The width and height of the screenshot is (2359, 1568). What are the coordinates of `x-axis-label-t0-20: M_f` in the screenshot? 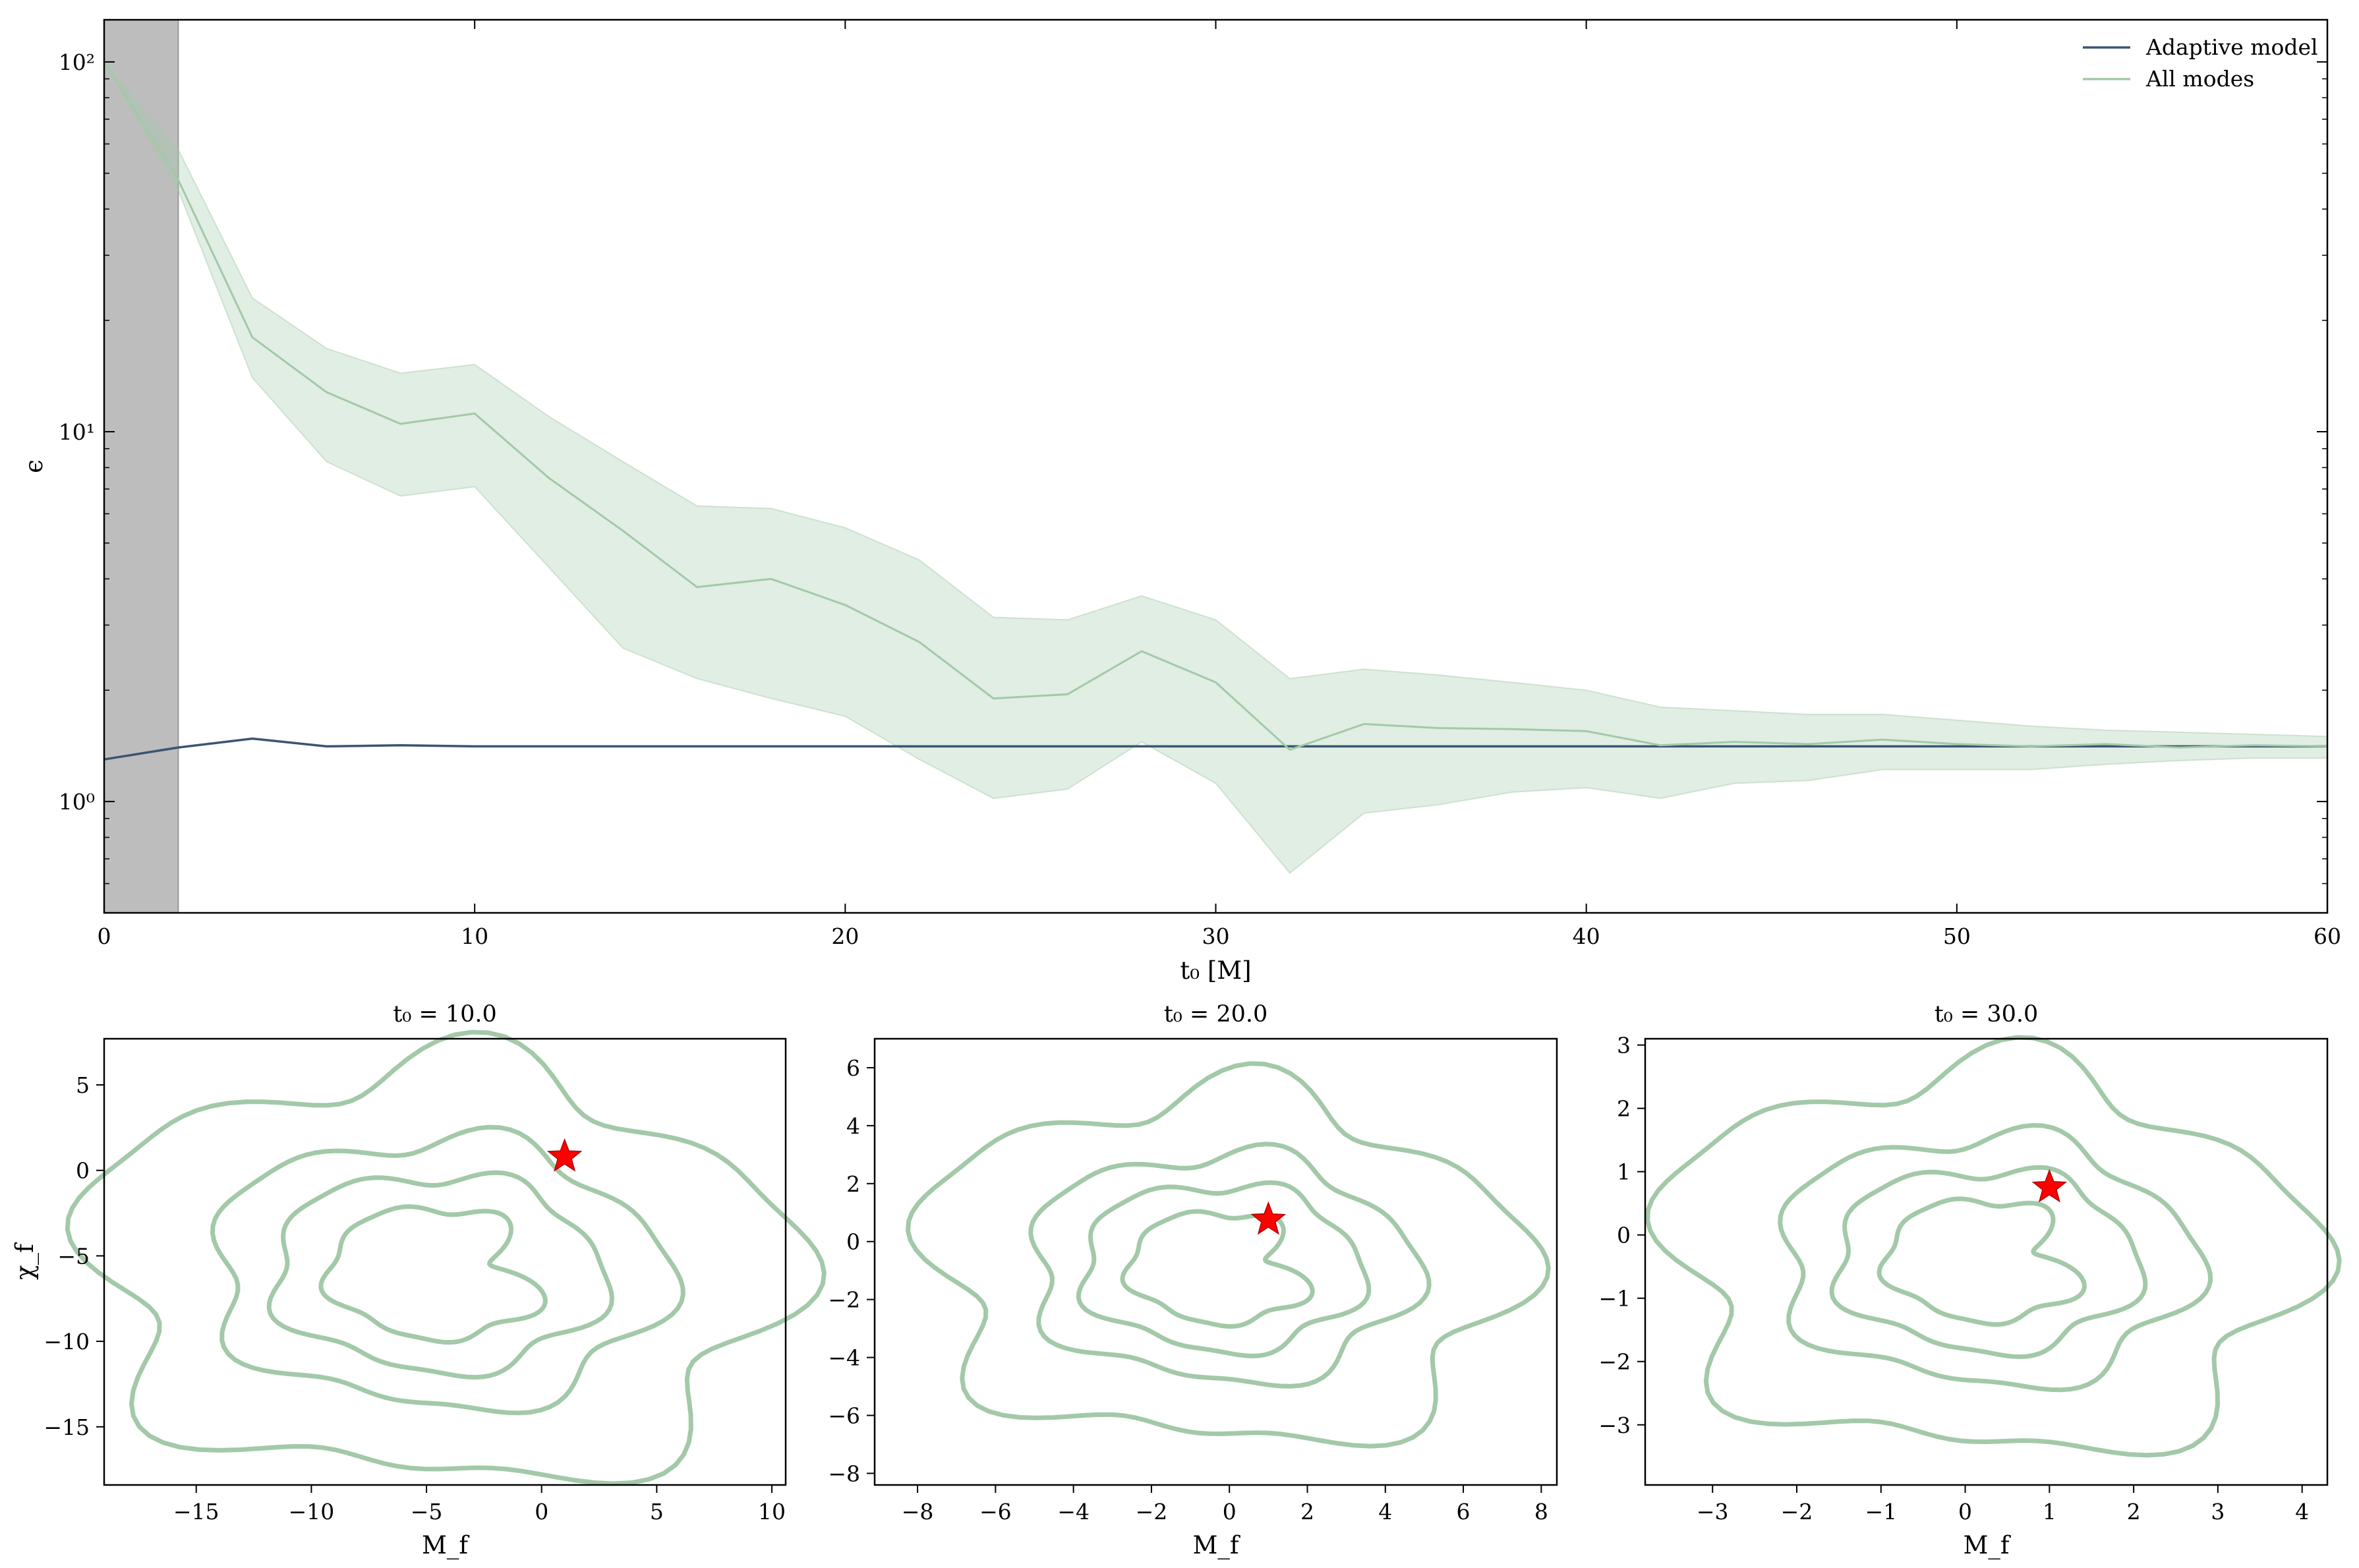 It's located at (1216, 1545).